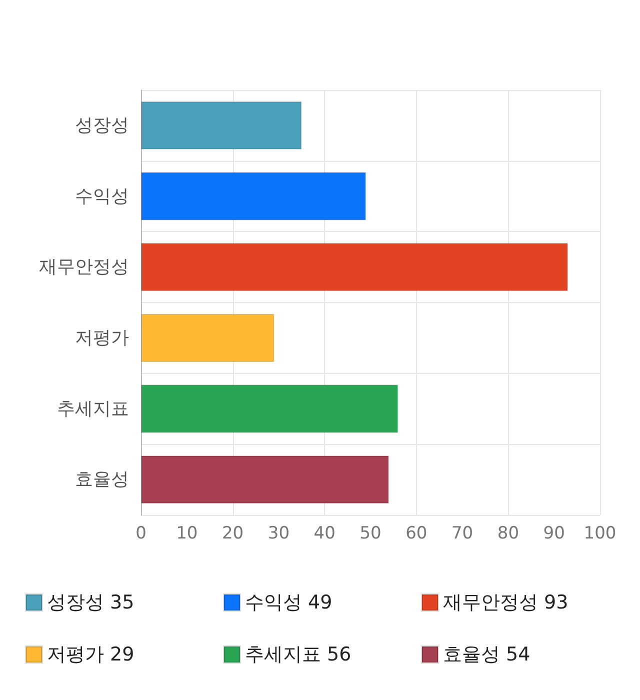 The image size is (640, 700). What do you see at coordinates (84, 267) in the screenshot?
I see `y-tick-label: 재무안정성` at bounding box center [84, 267].